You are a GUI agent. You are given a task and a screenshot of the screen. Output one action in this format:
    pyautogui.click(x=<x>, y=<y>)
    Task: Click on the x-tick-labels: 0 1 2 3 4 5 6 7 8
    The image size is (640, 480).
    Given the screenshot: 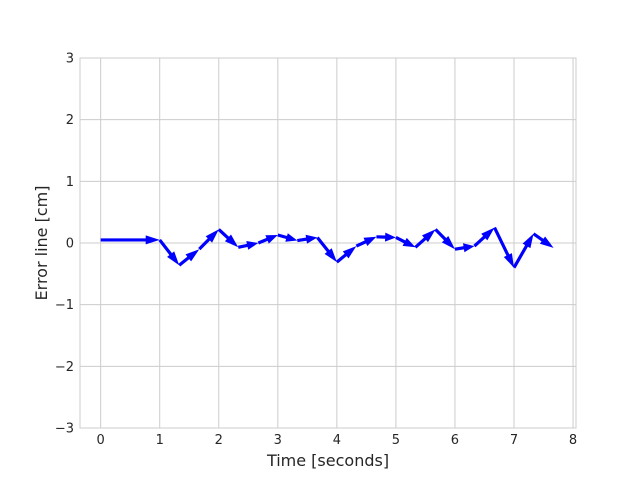 What is the action you would take?
    pyautogui.click(x=337, y=440)
    